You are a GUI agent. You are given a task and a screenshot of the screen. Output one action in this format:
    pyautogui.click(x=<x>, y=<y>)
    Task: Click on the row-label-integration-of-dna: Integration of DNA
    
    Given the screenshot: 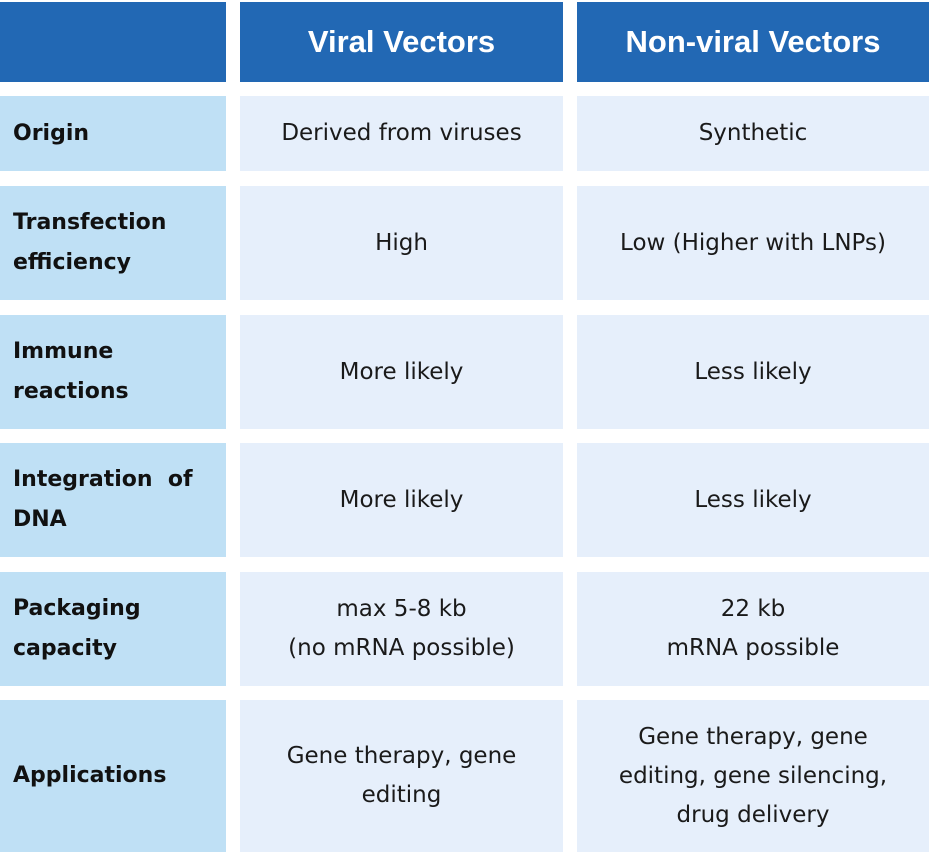 What is the action you would take?
    pyautogui.click(x=113, y=500)
    